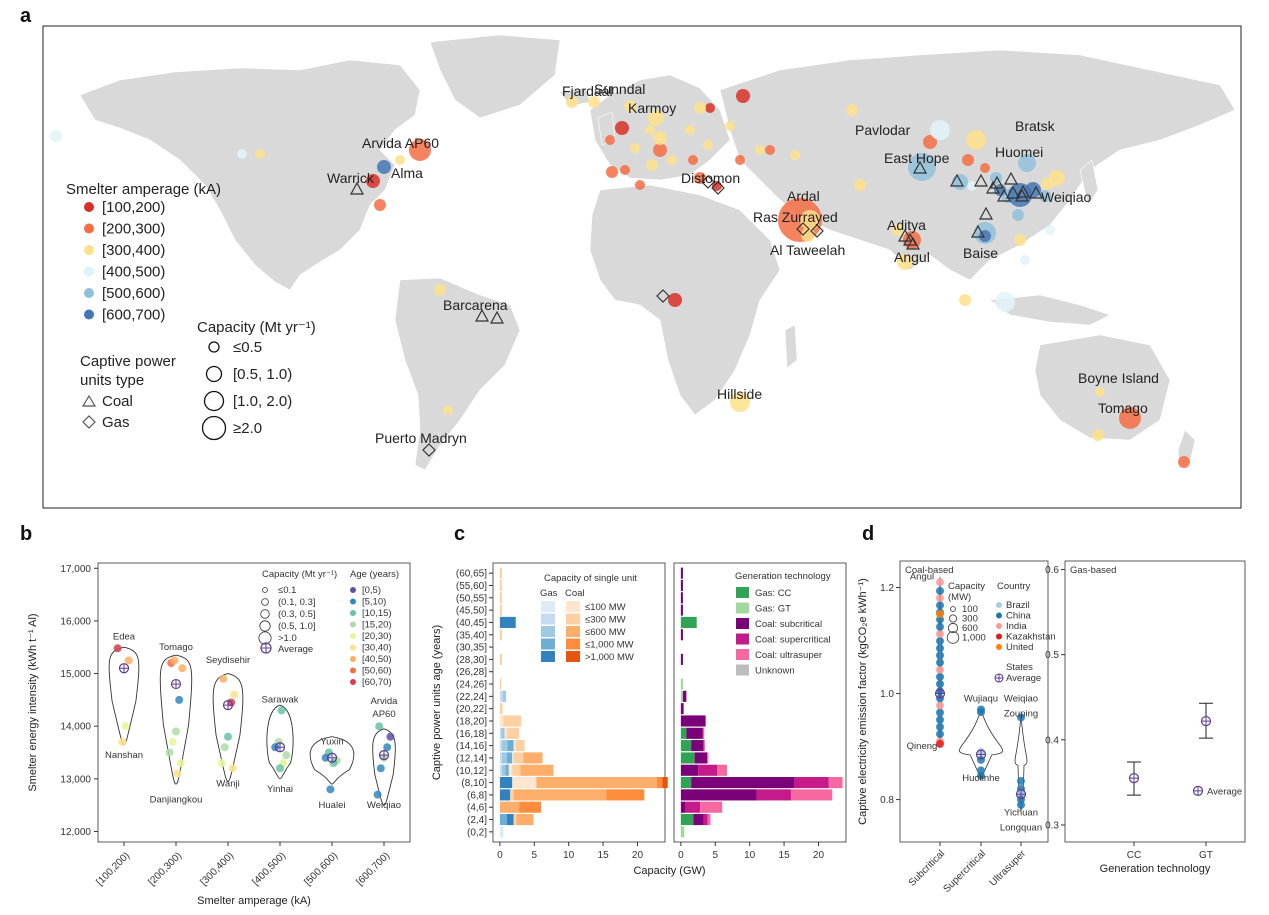  What do you see at coordinates (297, 626) in the screenshot?
I see `panel-b-capacity-legend-label: (0.5, 1.0]` at bounding box center [297, 626].